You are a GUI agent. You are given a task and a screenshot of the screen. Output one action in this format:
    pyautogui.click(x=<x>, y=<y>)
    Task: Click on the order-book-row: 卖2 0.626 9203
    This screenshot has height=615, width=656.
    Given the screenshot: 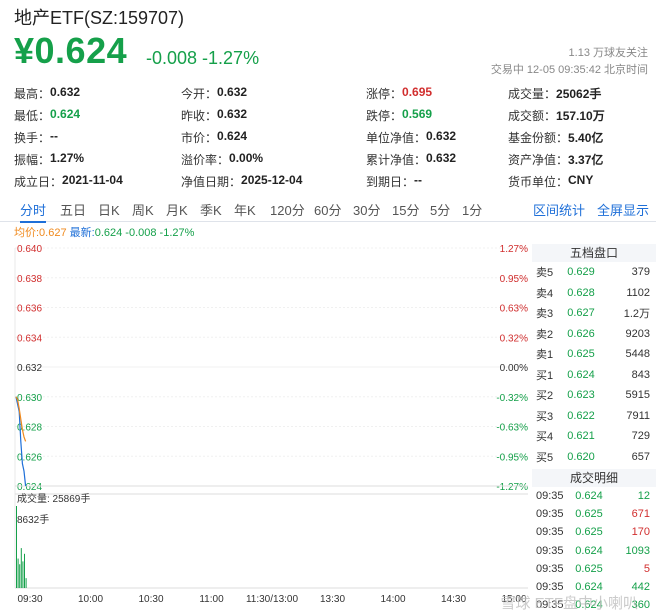 What is the action you would take?
    pyautogui.click(x=594, y=334)
    